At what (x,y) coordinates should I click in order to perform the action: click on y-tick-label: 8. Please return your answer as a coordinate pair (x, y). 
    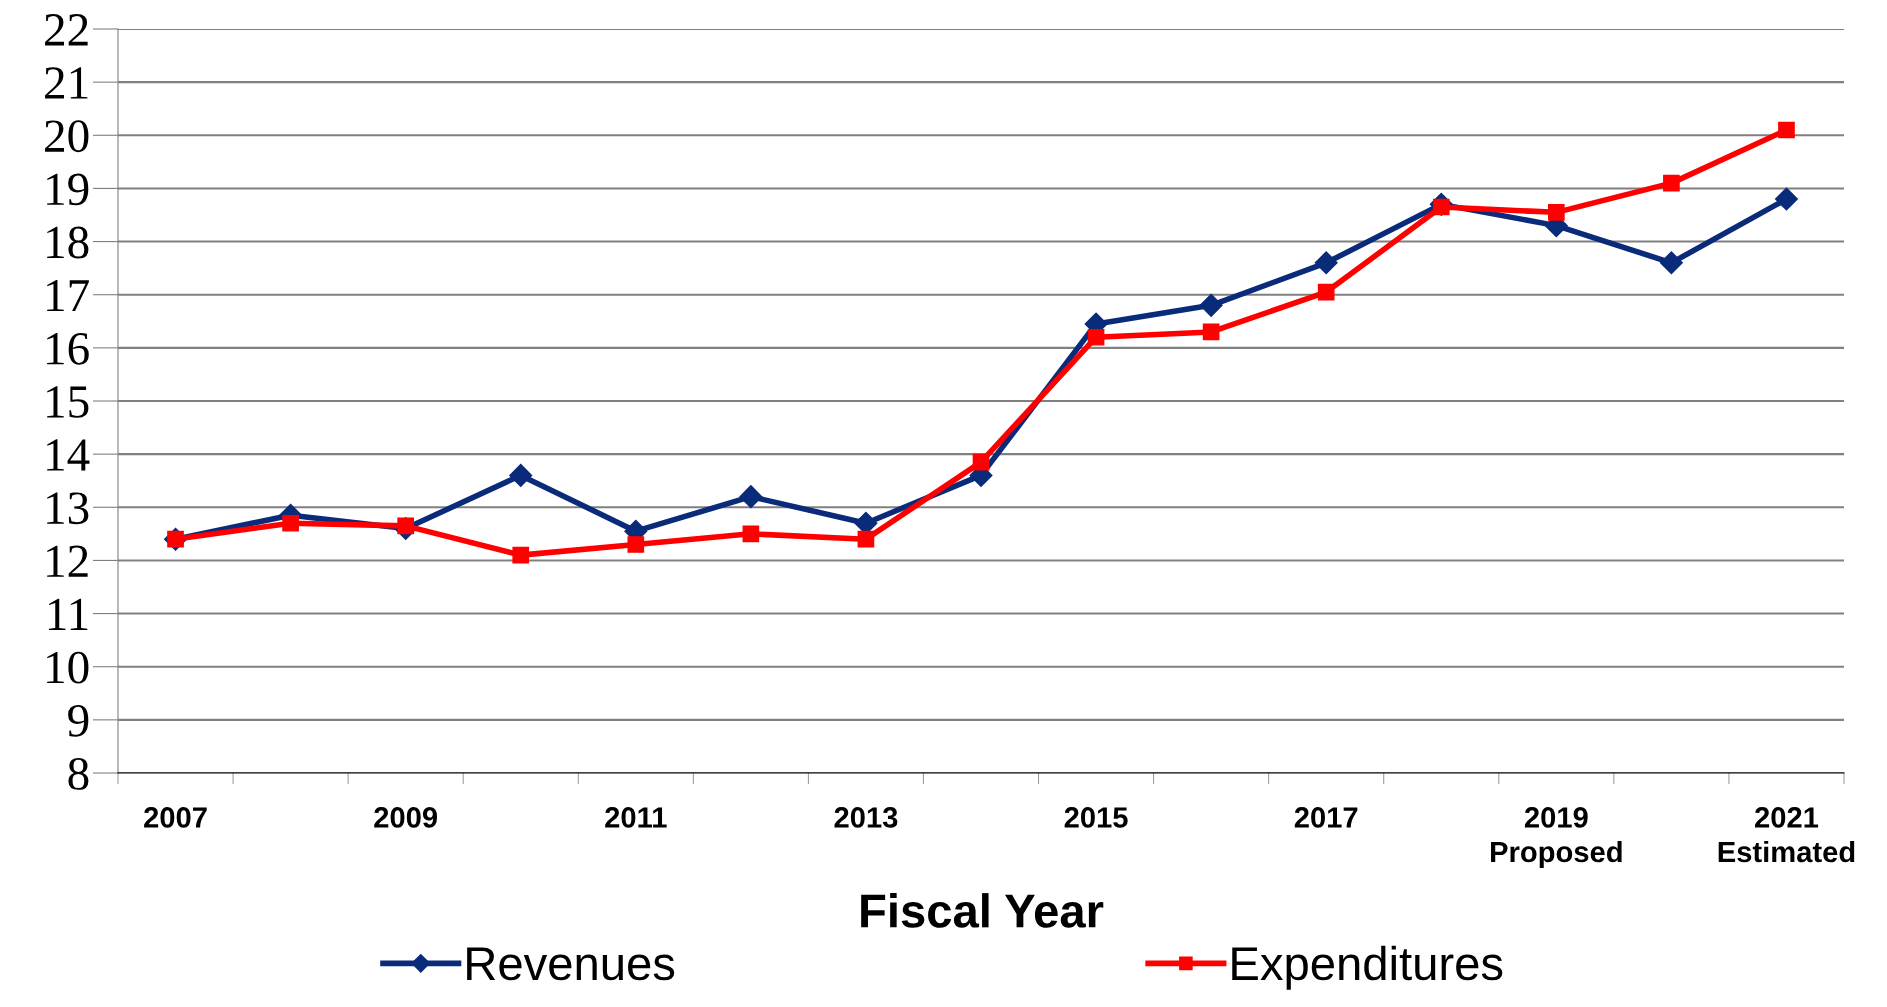
    Looking at the image, I should click on (78, 773).